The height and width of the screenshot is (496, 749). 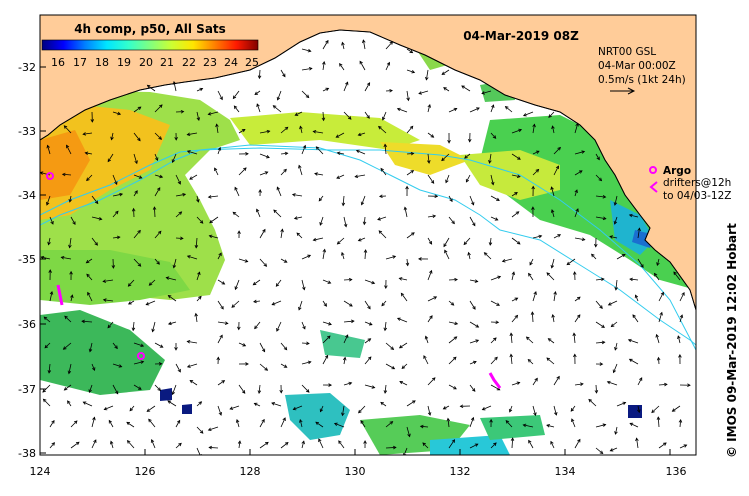 I want to click on x-tick-label: 136, so click(x=676, y=471).